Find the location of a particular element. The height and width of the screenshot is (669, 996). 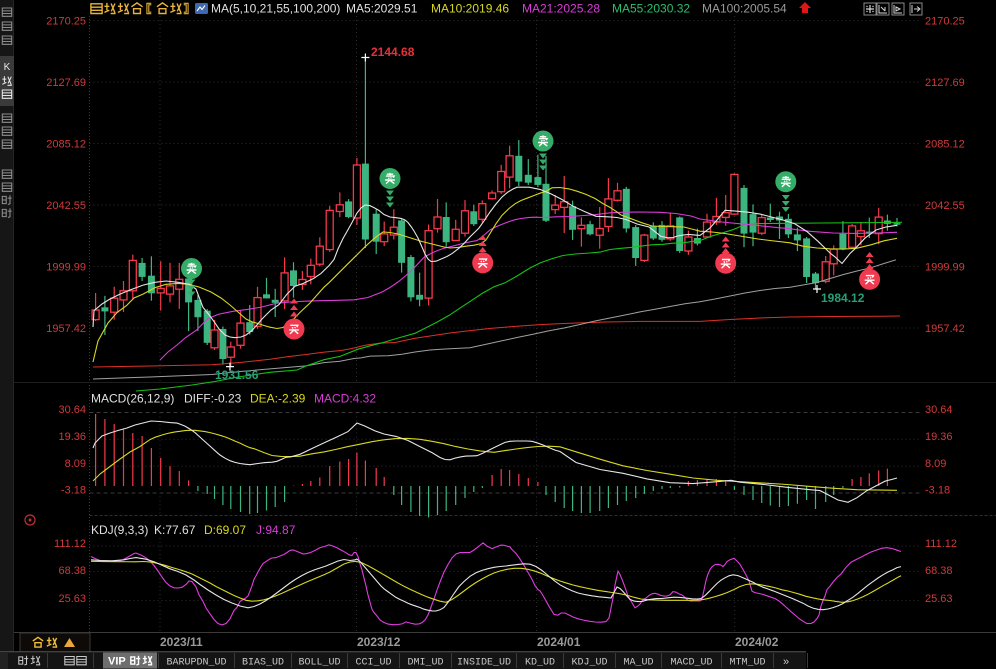

svg-text: MA100:2005.54 is located at coordinates (744, 9).